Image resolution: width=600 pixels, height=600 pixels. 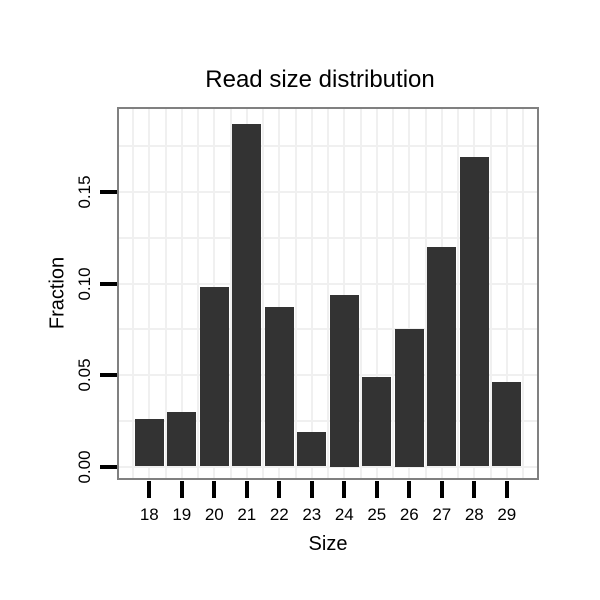 What do you see at coordinates (377, 514) in the screenshot?
I see `x-tick-label: 25` at bounding box center [377, 514].